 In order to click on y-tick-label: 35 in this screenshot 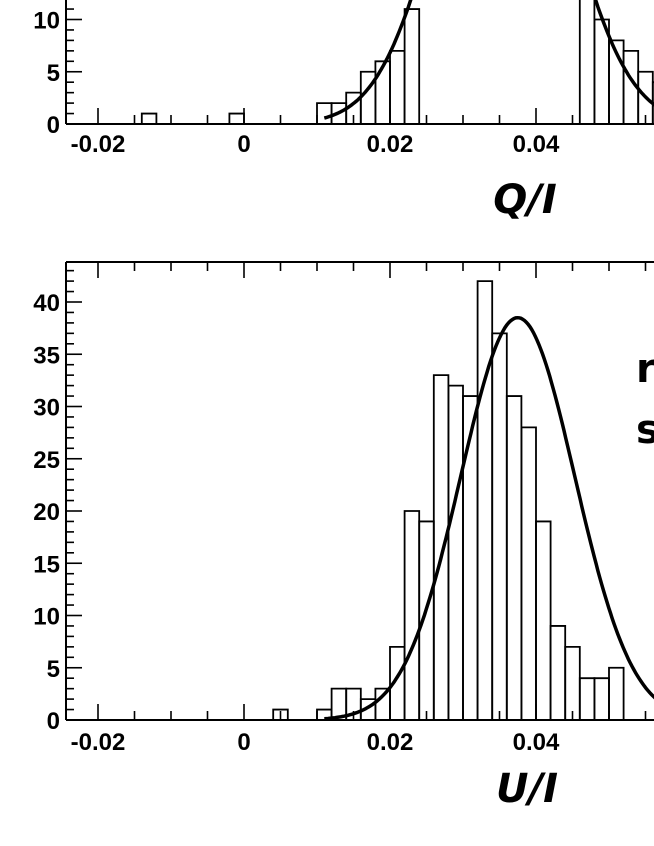, I will do `click(46, 355)`.